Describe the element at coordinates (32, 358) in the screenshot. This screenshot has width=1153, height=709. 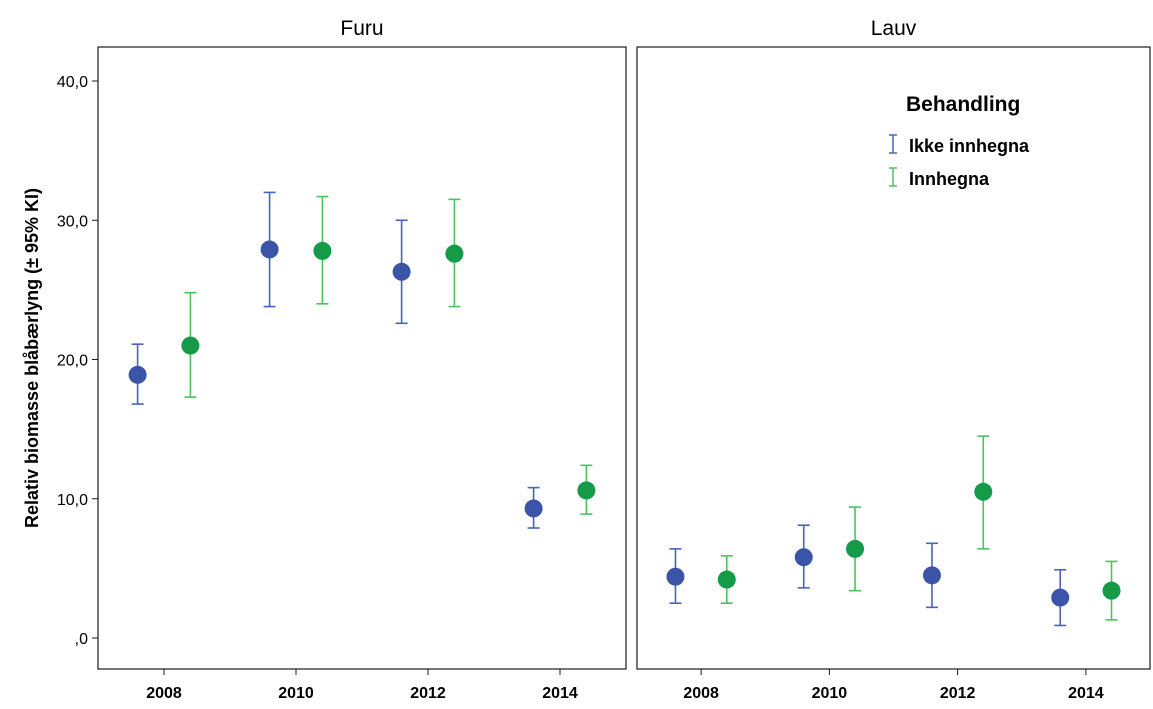
I see `y-axis-title: Relativ biomasse blåbærlyng (± 95% KI)` at that location.